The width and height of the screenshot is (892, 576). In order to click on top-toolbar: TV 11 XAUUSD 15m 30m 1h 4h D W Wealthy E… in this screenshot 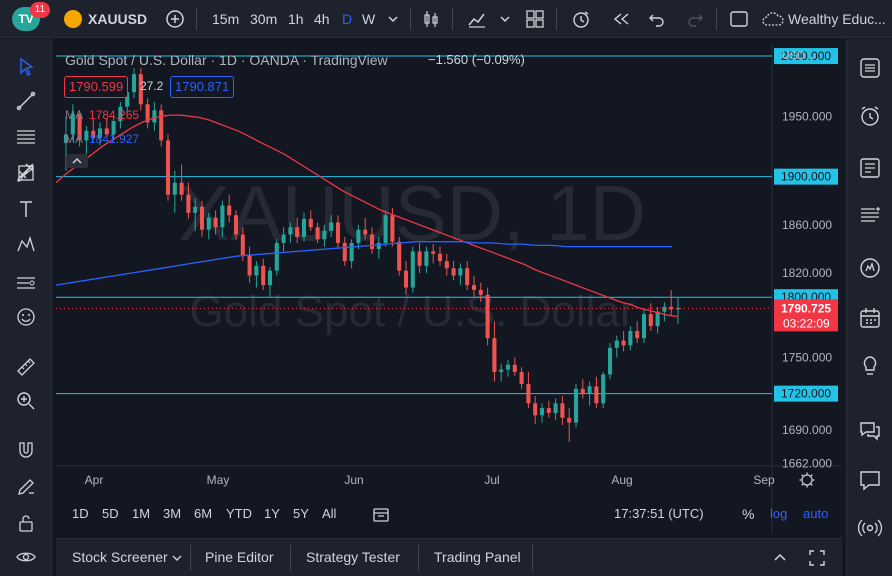, I will do `click(446, 19)`.